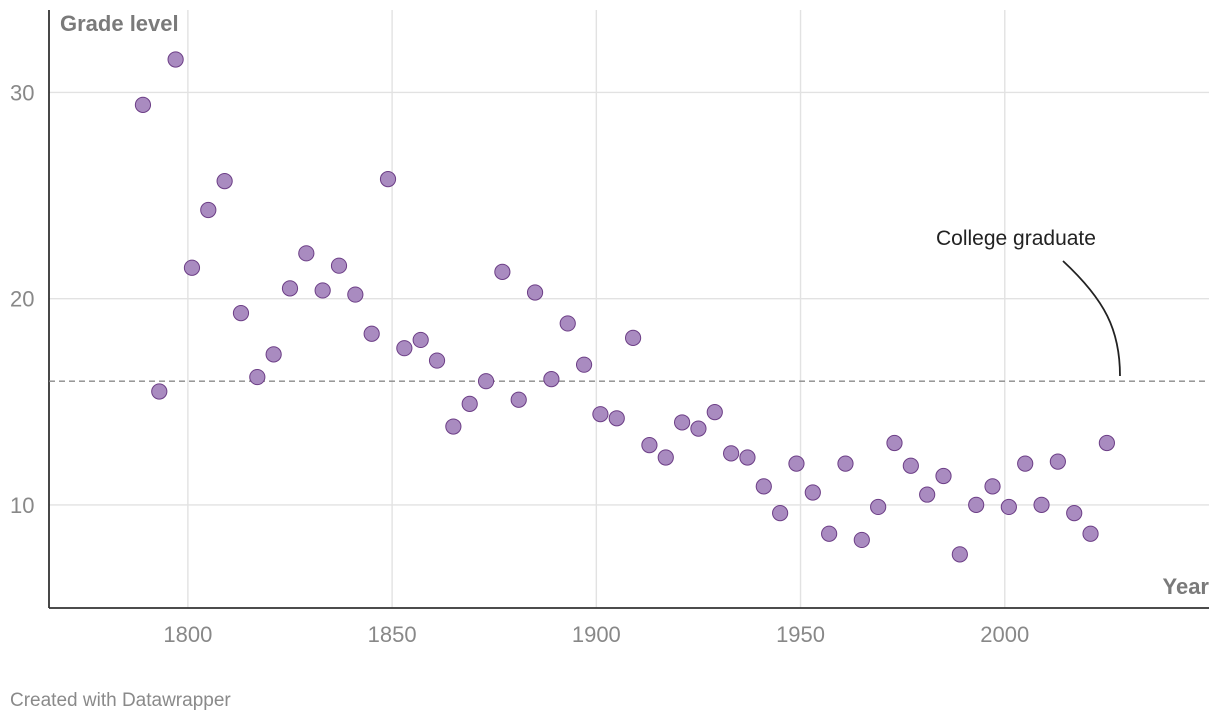 This screenshot has height=726, width=1220. I want to click on x-axis-title: Year, so click(1186, 586).